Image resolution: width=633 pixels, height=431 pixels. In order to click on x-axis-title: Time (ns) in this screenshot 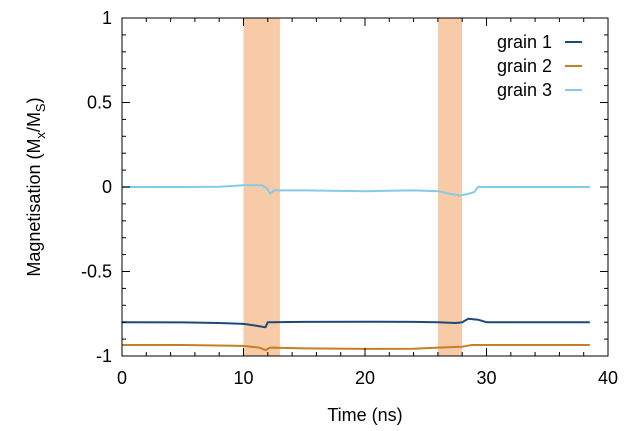, I will do `click(364, 415)`.